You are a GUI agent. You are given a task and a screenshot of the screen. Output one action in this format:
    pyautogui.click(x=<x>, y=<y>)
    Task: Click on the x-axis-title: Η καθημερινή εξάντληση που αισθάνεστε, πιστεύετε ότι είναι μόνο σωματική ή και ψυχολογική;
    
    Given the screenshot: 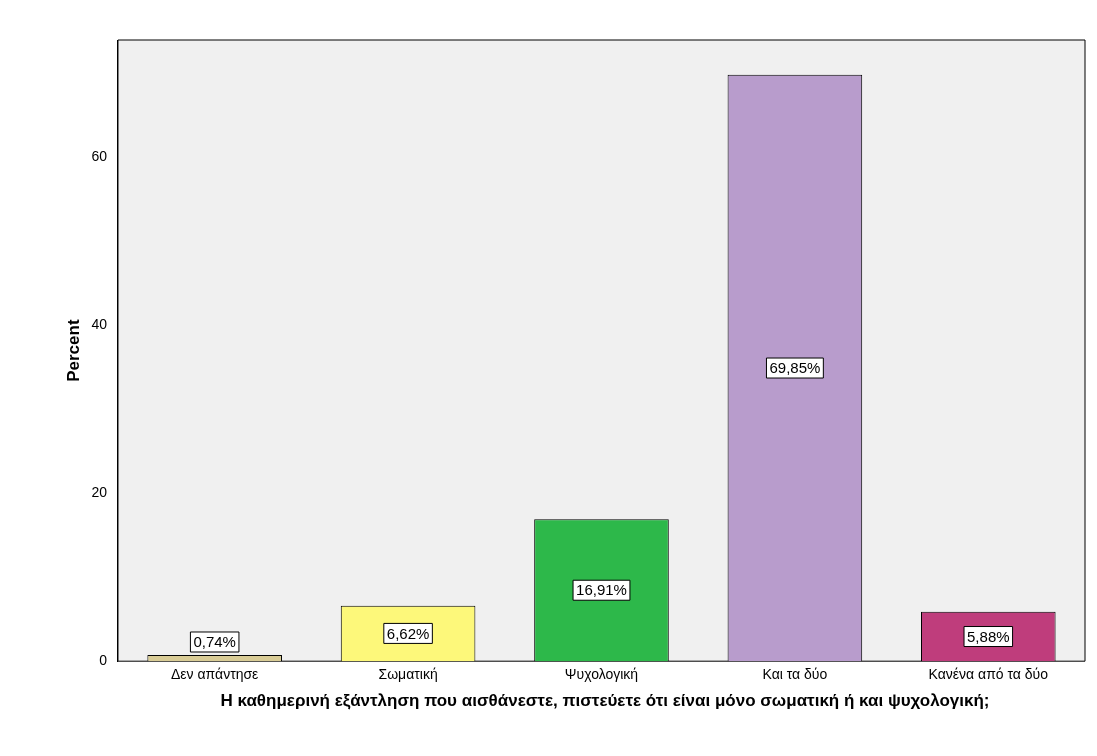 What is the action you would take?
    pyautogui.click(x=605, y=700)
    